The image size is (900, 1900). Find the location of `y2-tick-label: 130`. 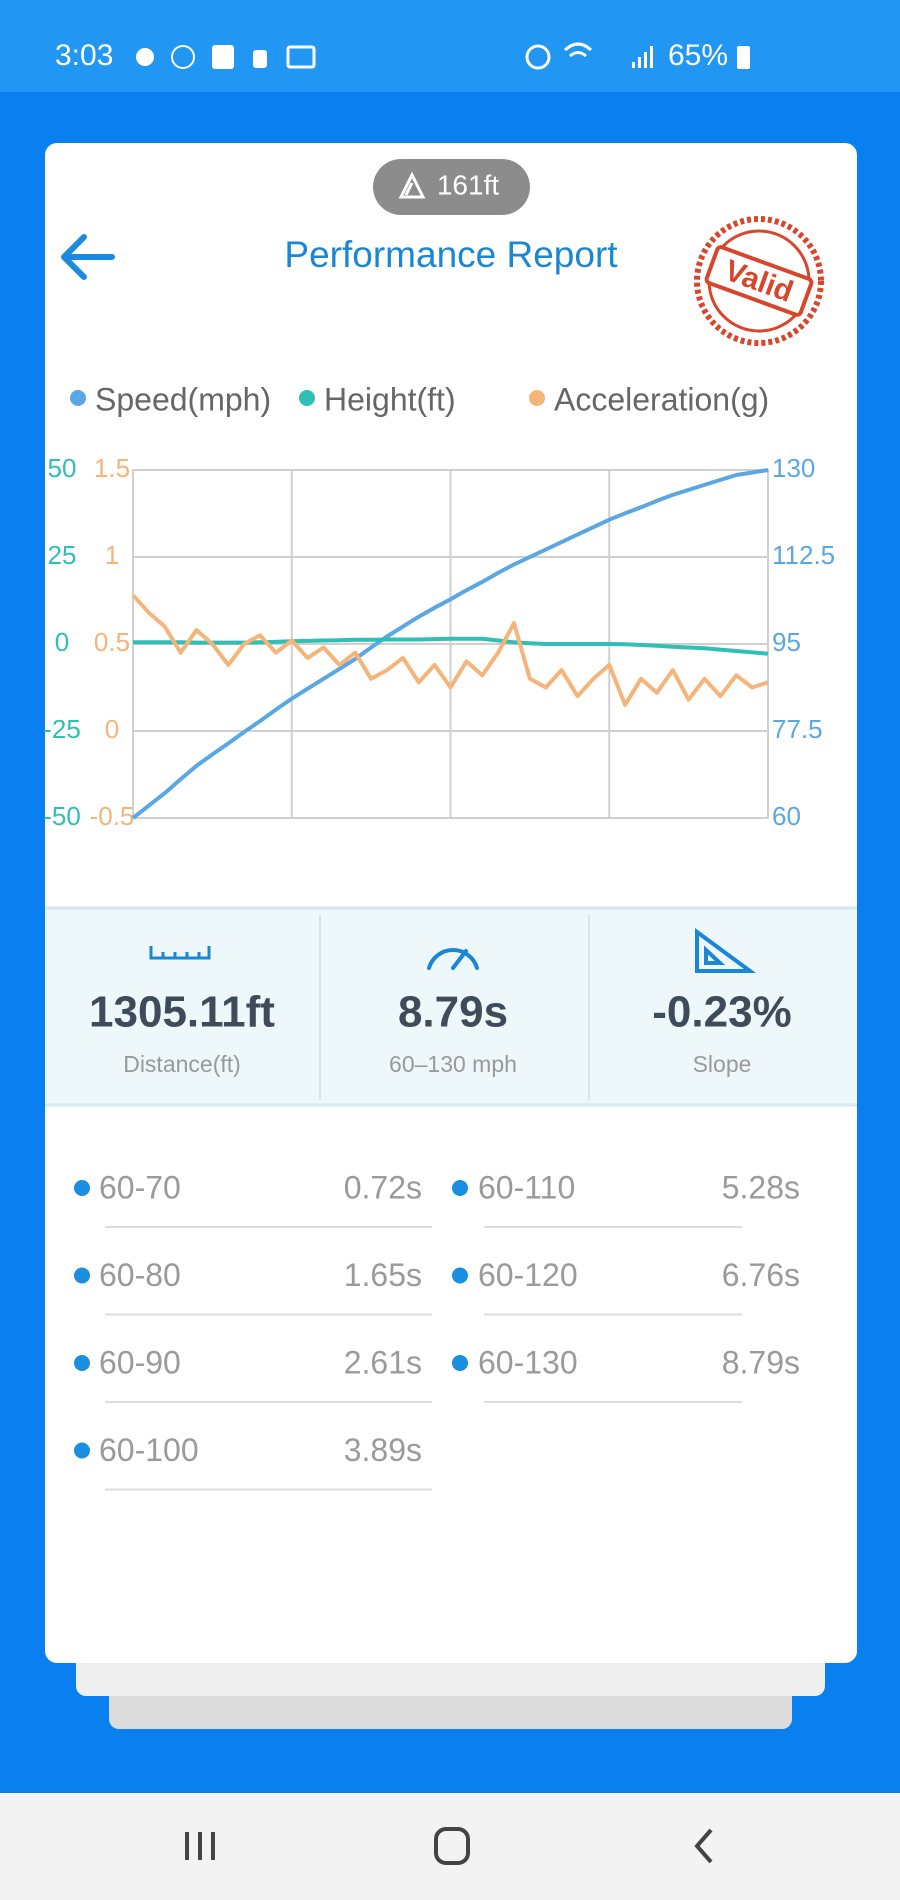

y2-tick-label: 130 is located at coordinates (793, 468).